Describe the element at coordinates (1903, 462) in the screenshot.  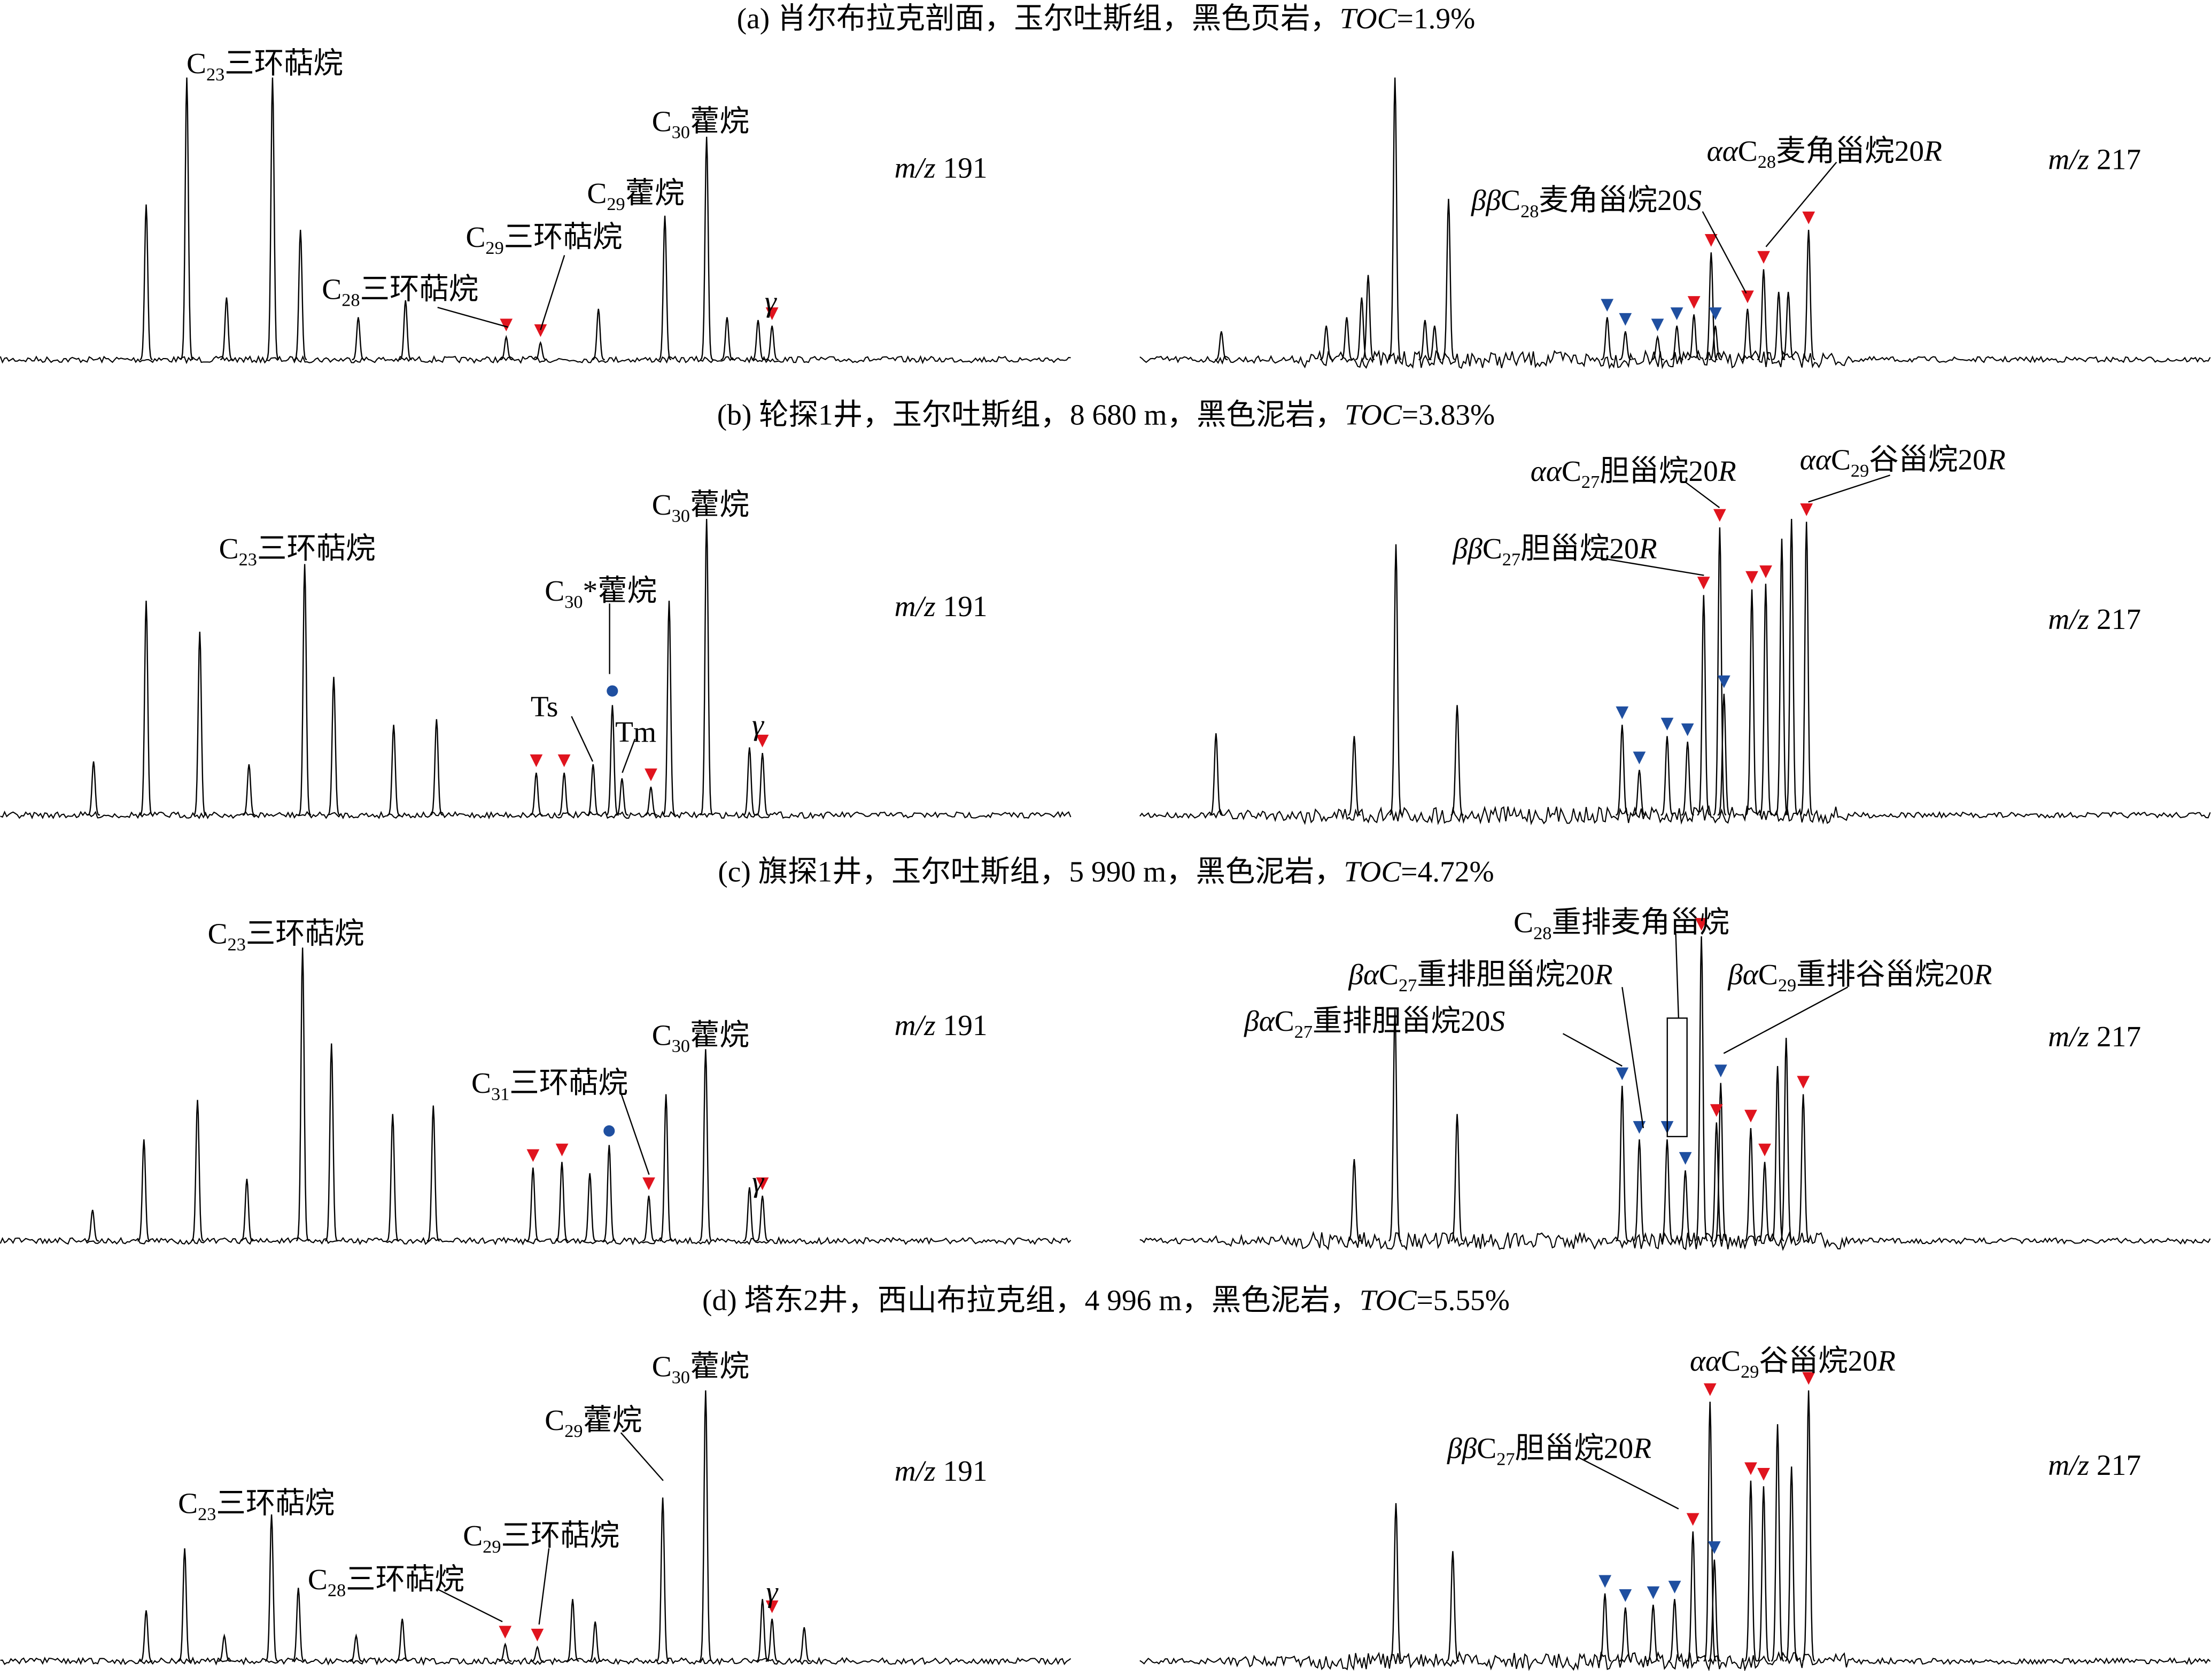
I see `peak-annotation: ααC29谷甾烷20R` at that location.